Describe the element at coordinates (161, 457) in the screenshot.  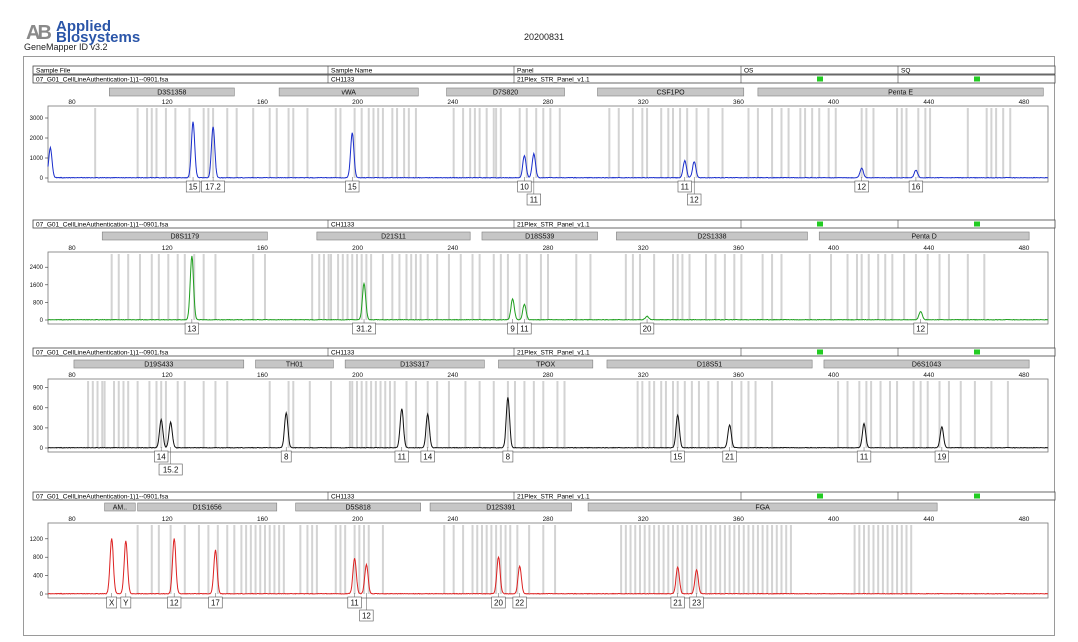
I see `allele-call-label: 14` at that location.